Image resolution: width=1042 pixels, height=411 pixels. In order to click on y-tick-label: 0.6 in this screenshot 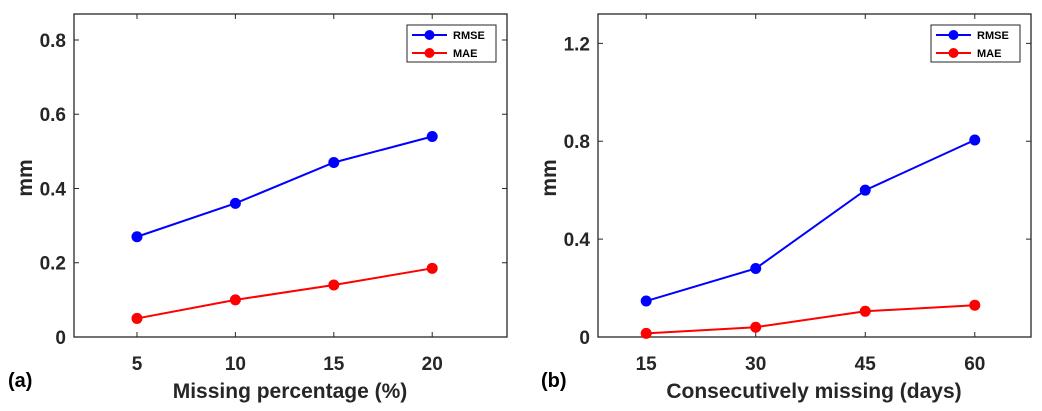, I will do `click(53, 115)`.